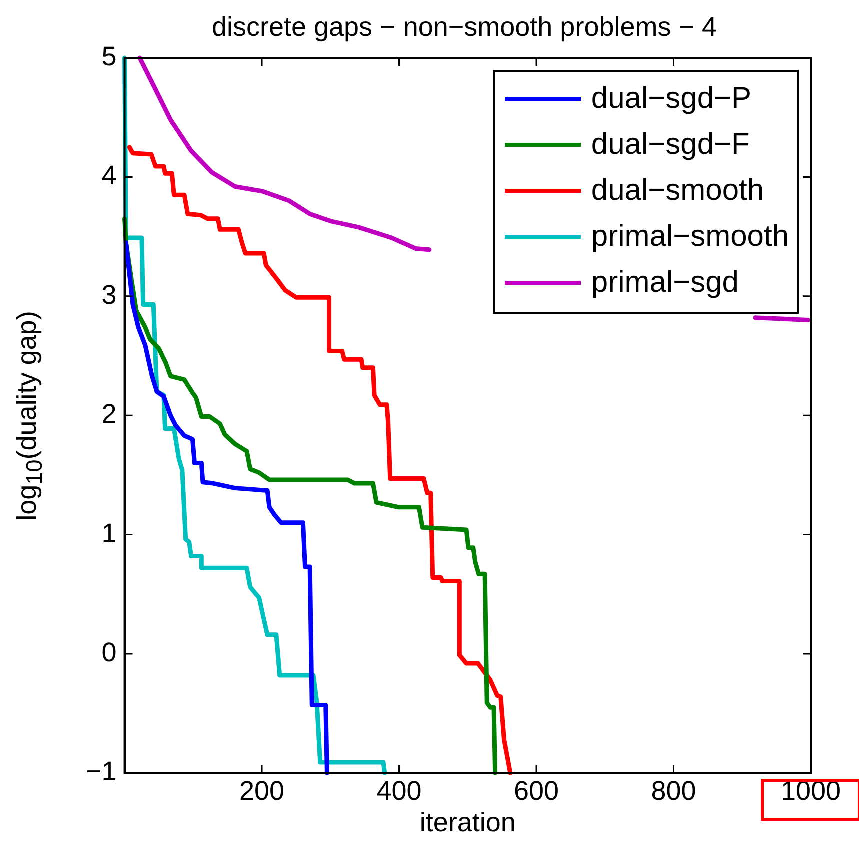 This screenshot has height=848, width=859. Describe the element at coordinates (468, 822) in the screenshot. I see `x-axis-title: iteration` at that location.